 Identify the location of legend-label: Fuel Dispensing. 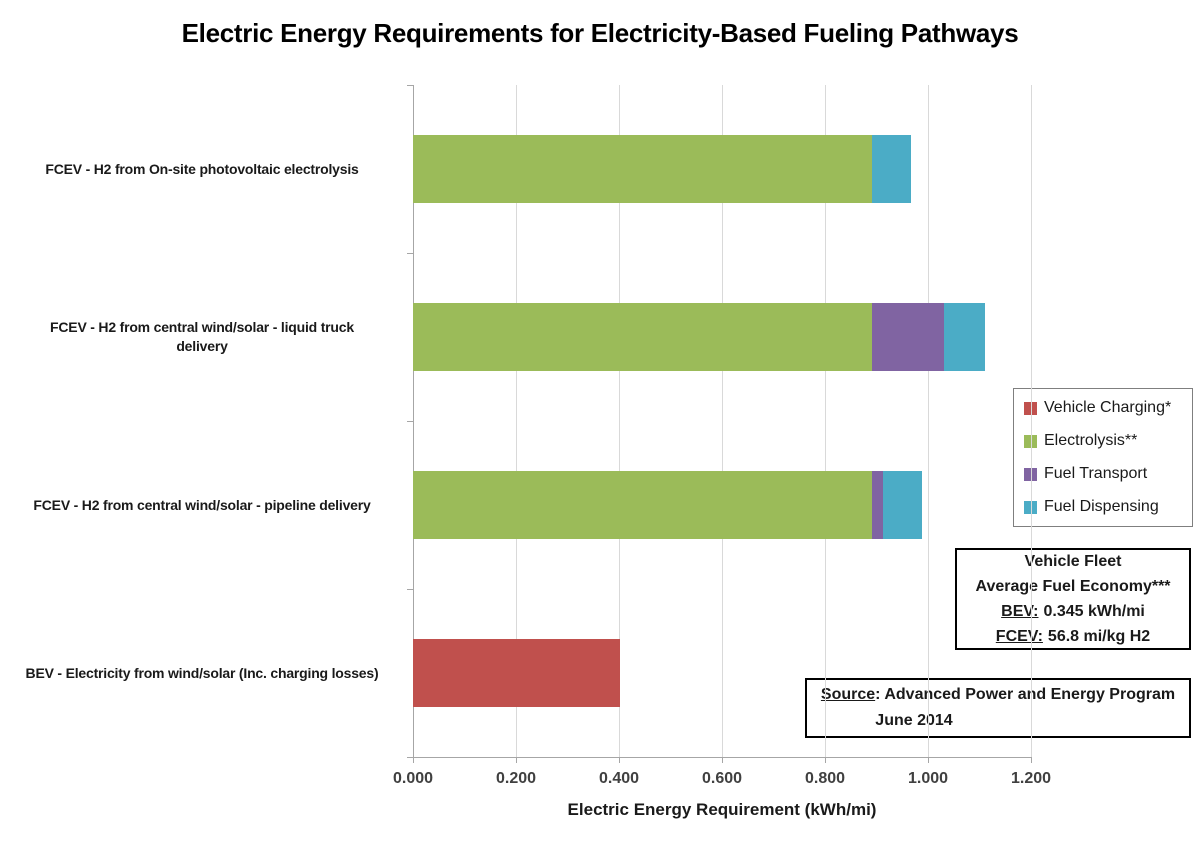
(1101, 506).